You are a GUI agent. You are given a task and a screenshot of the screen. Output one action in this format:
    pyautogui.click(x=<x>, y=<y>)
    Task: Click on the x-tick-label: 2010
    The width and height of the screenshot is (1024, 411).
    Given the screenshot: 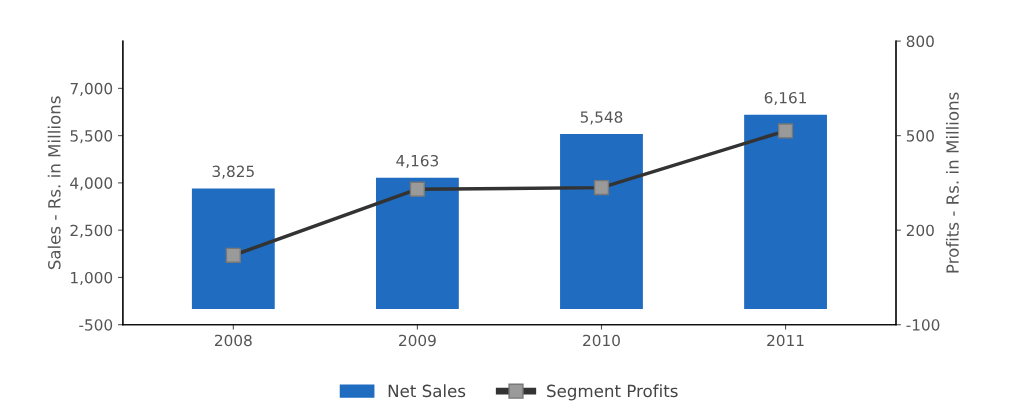 What is the action you would take?
    pyautogui.click(x=601, y=340)
    